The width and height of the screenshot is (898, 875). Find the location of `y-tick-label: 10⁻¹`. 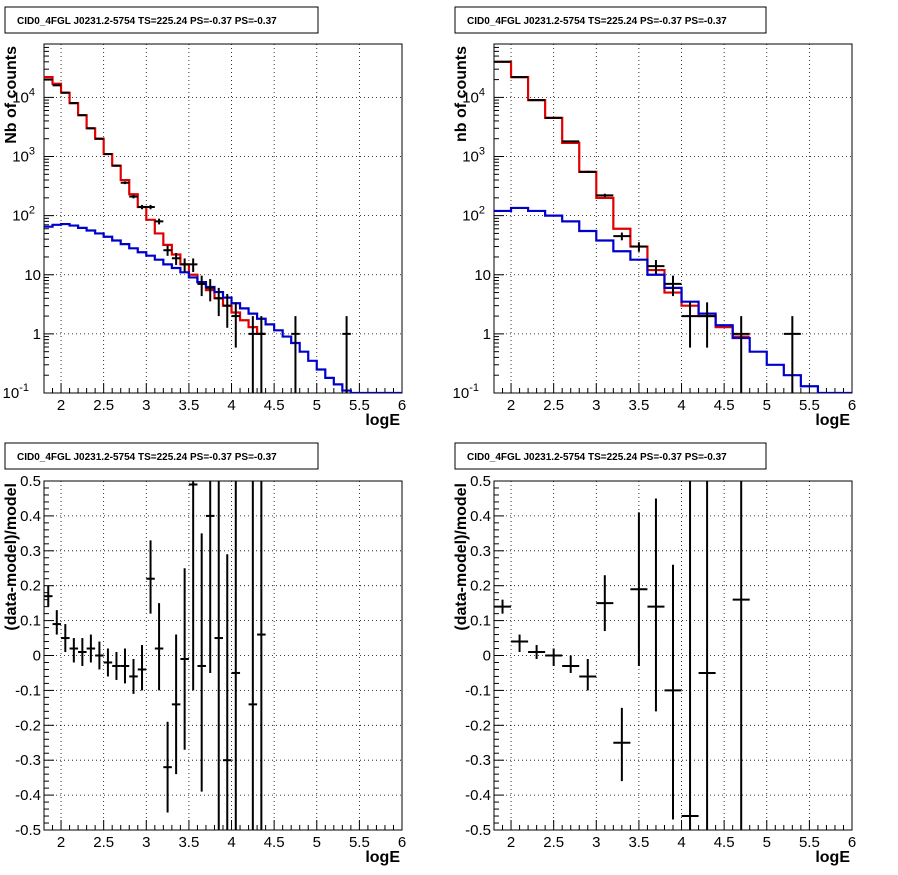

y-tick-label: 10⁻¹ is located at coordinates (16, 392).